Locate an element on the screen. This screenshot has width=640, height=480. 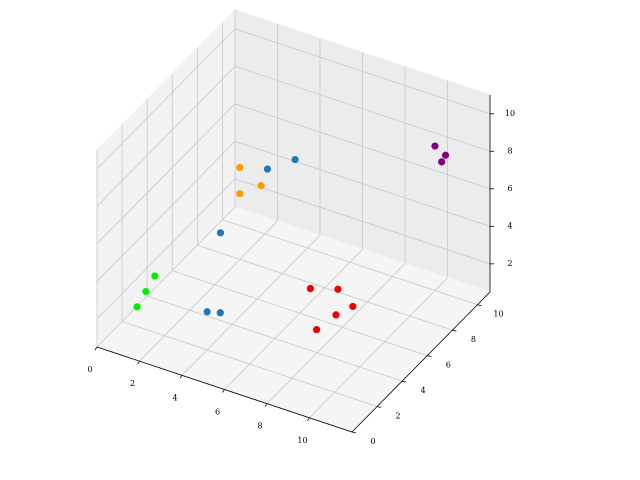
x-tick-label: 2 is located at coordinates (132, 383).